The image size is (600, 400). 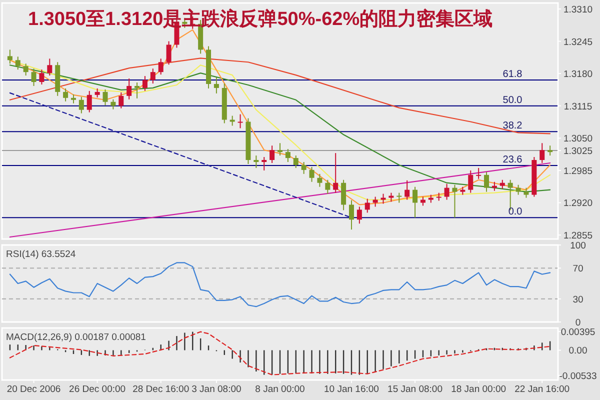 What do you see at coordinates (512, 126) in the screenshot?
I see `annotation: 38.2` at bounding box center [512, 126].